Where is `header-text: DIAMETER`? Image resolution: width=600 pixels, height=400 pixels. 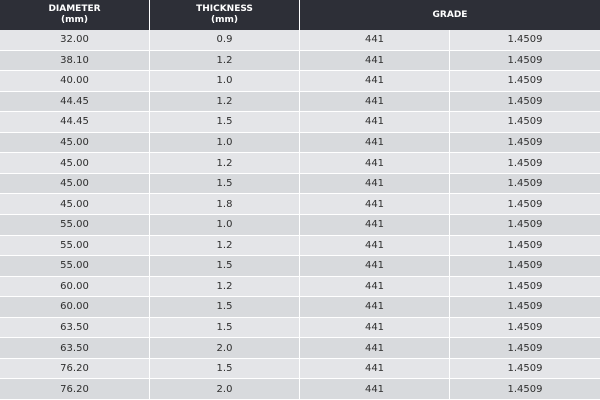
header-text: DIAMETER is located at coordinates (74, 9).